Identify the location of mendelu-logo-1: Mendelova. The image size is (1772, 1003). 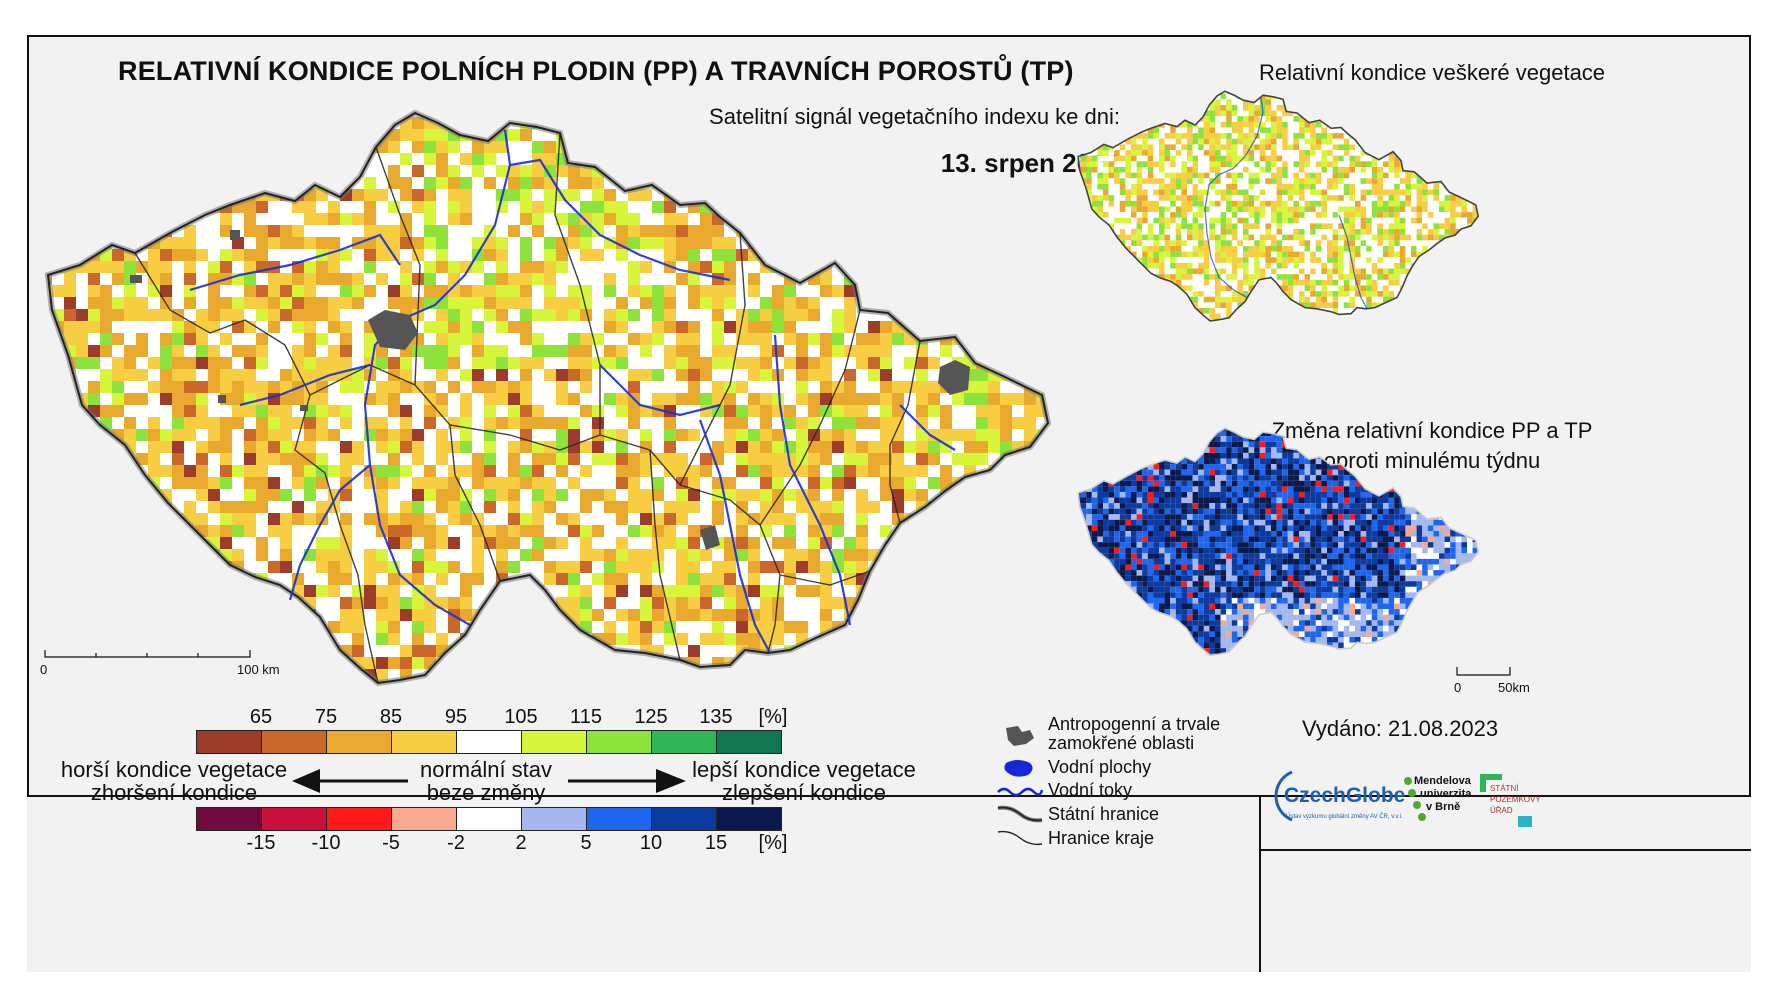
(1442, 781).